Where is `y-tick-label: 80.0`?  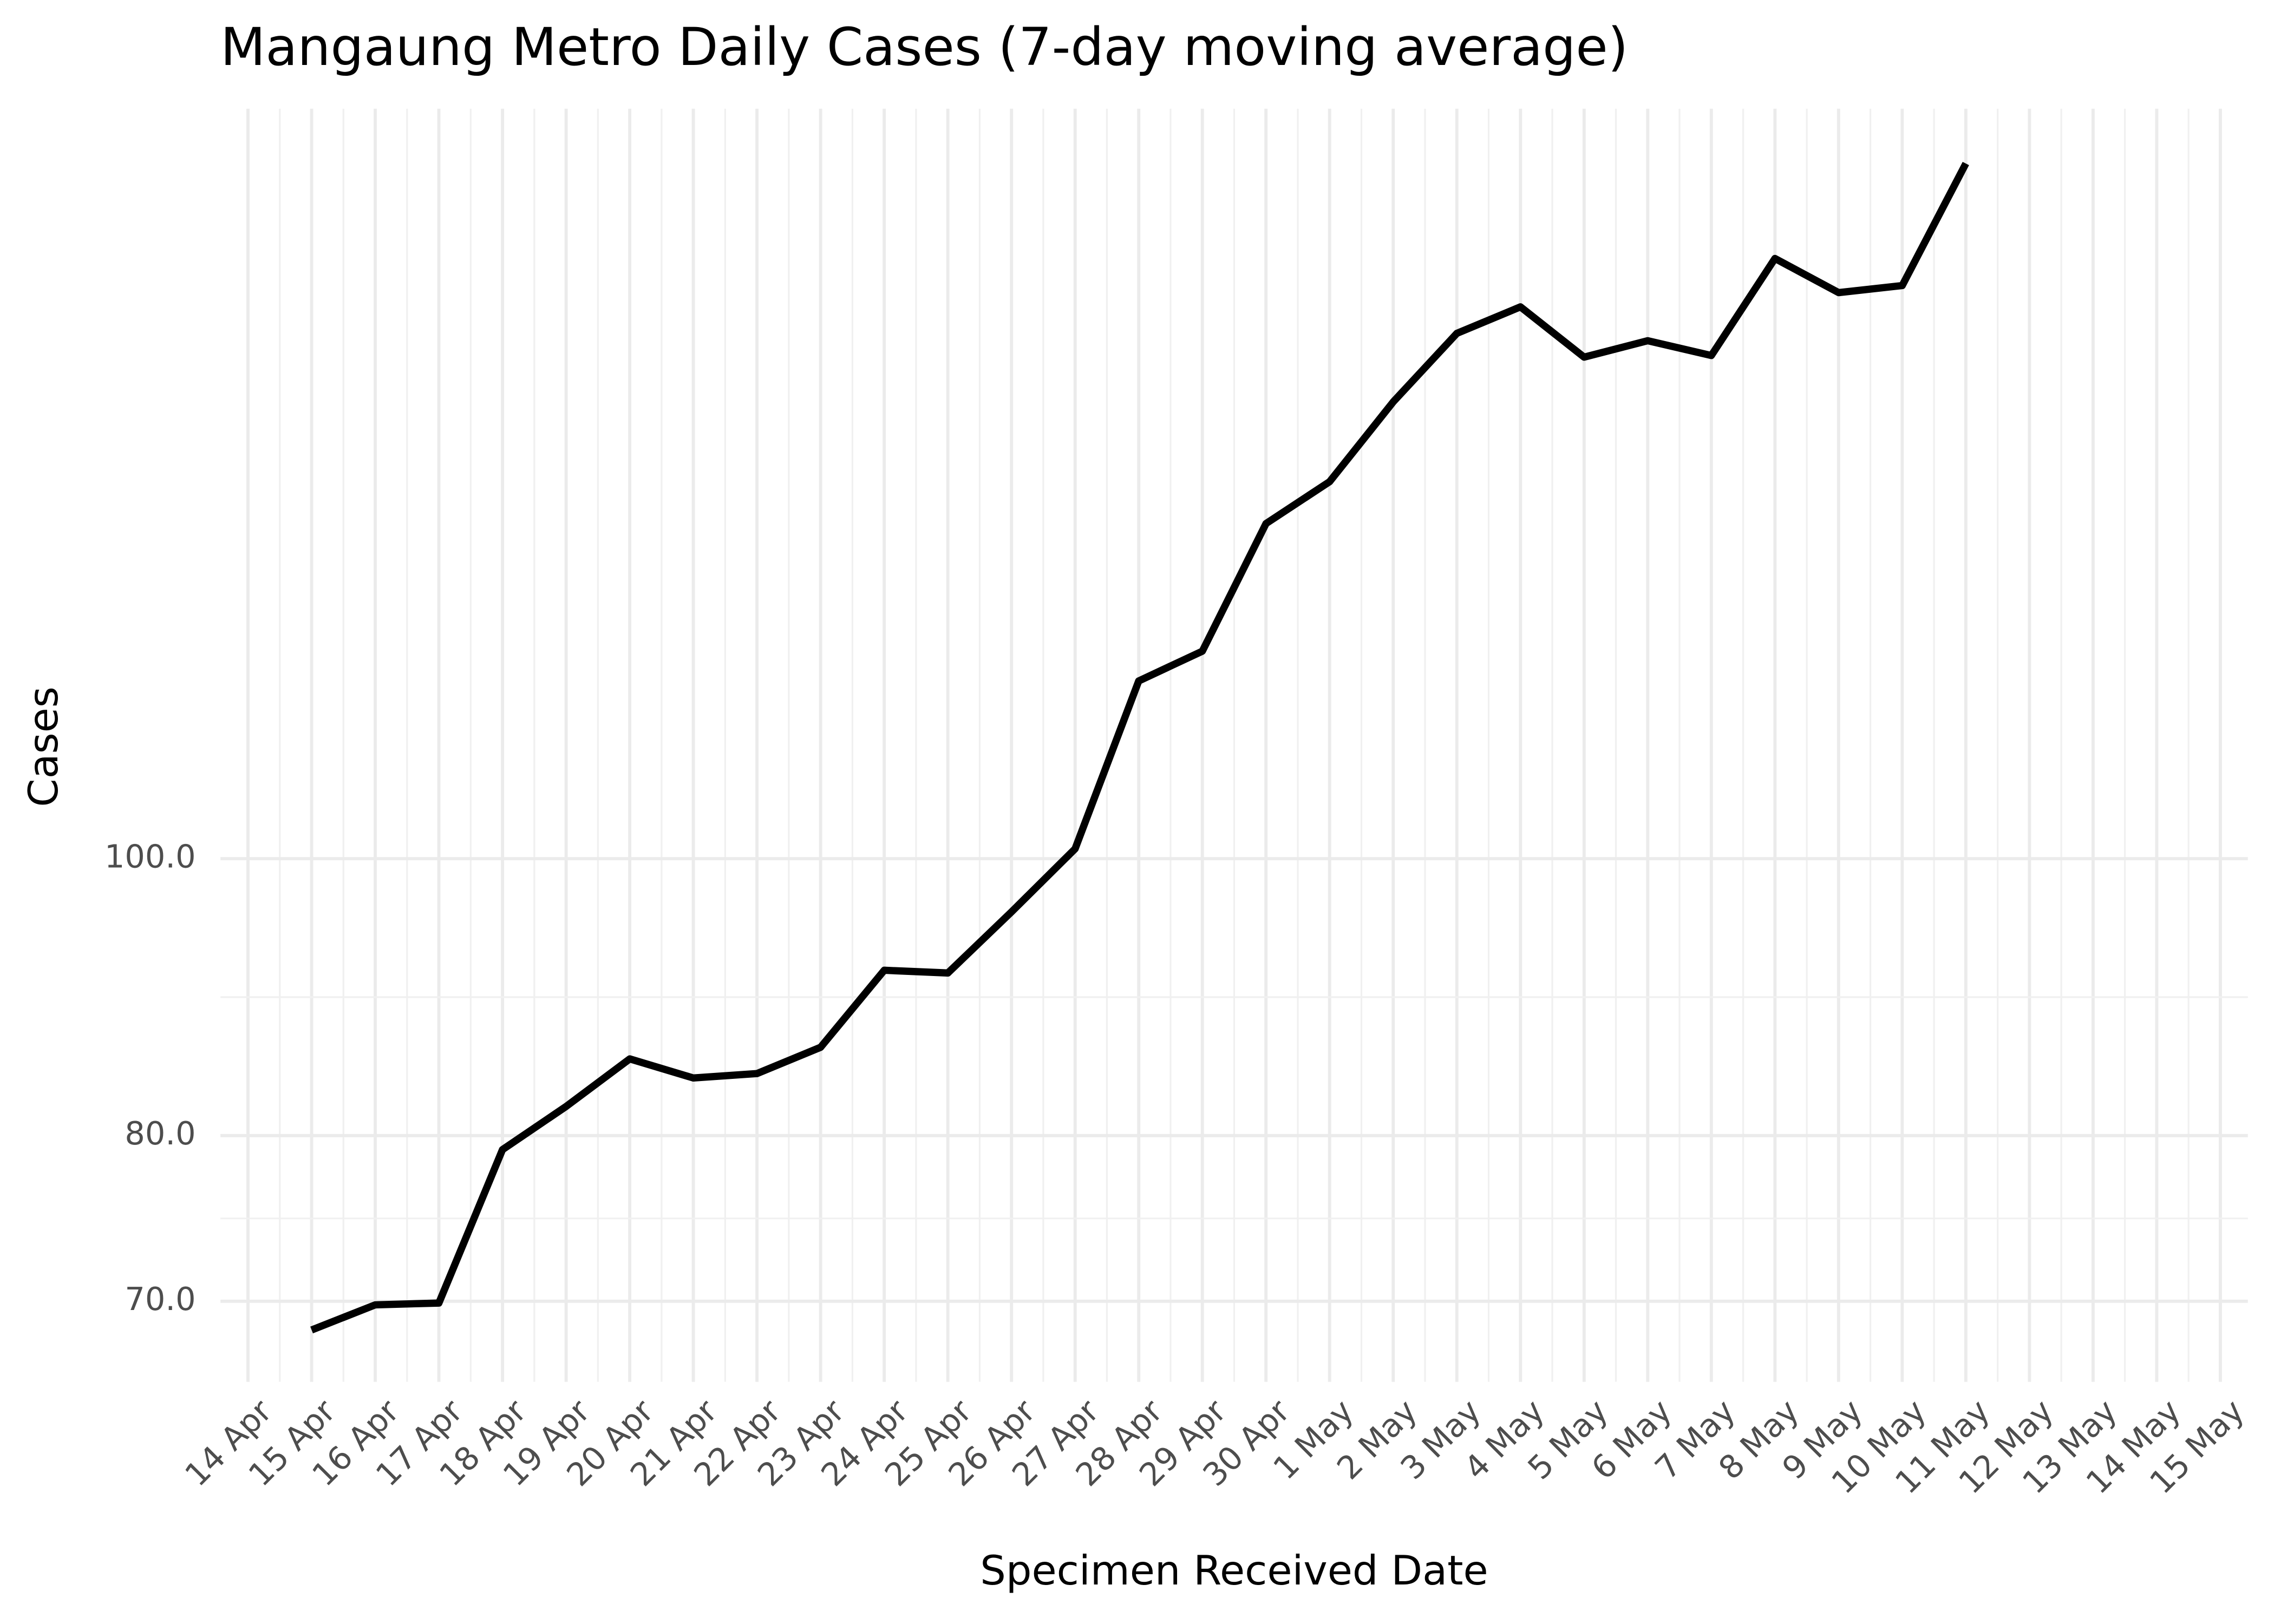
y-tick-label: 80.0 is located at coordinates (160, 1134).